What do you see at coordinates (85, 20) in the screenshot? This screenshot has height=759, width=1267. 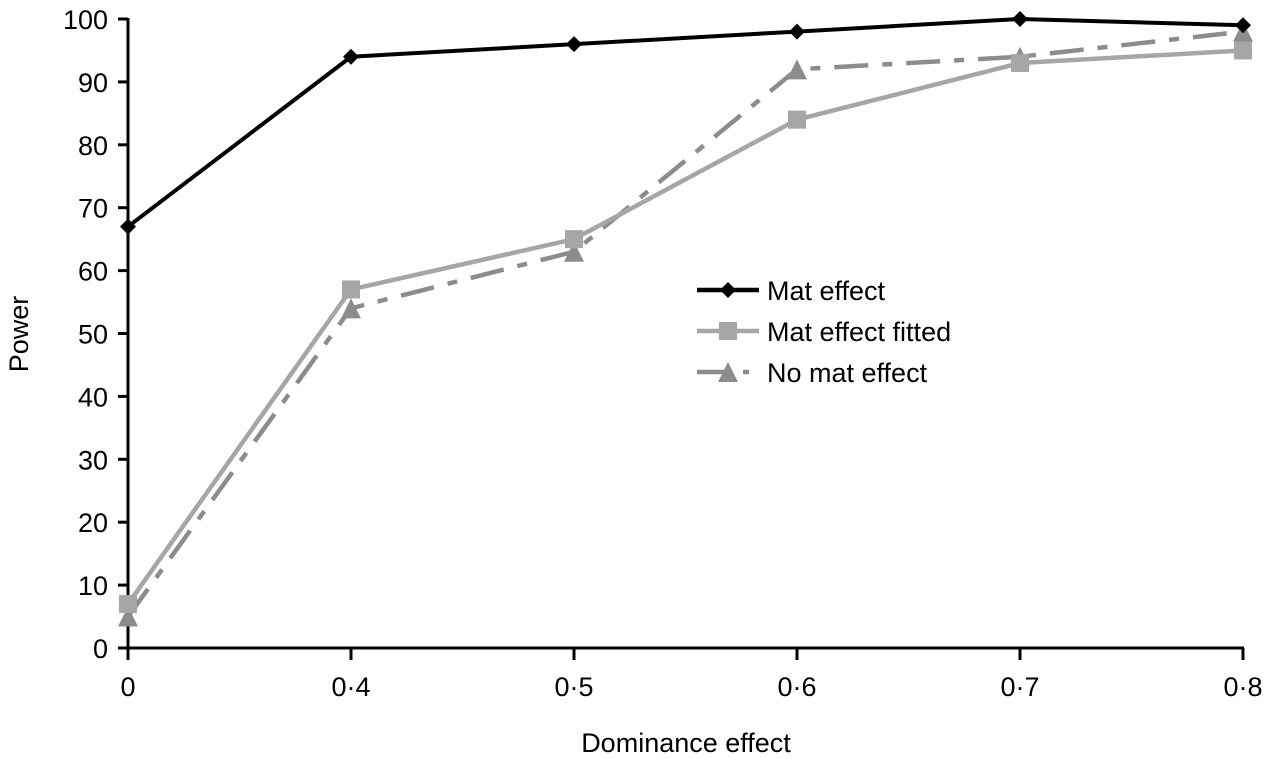 I see `y-tick-label: 100` at bounding box center [85, 20].